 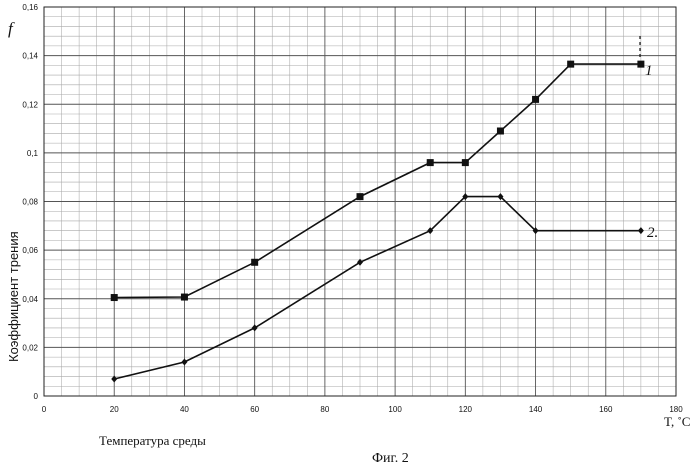 I want to click on y-tick-label: 0,04, so click(x=30, y=299).